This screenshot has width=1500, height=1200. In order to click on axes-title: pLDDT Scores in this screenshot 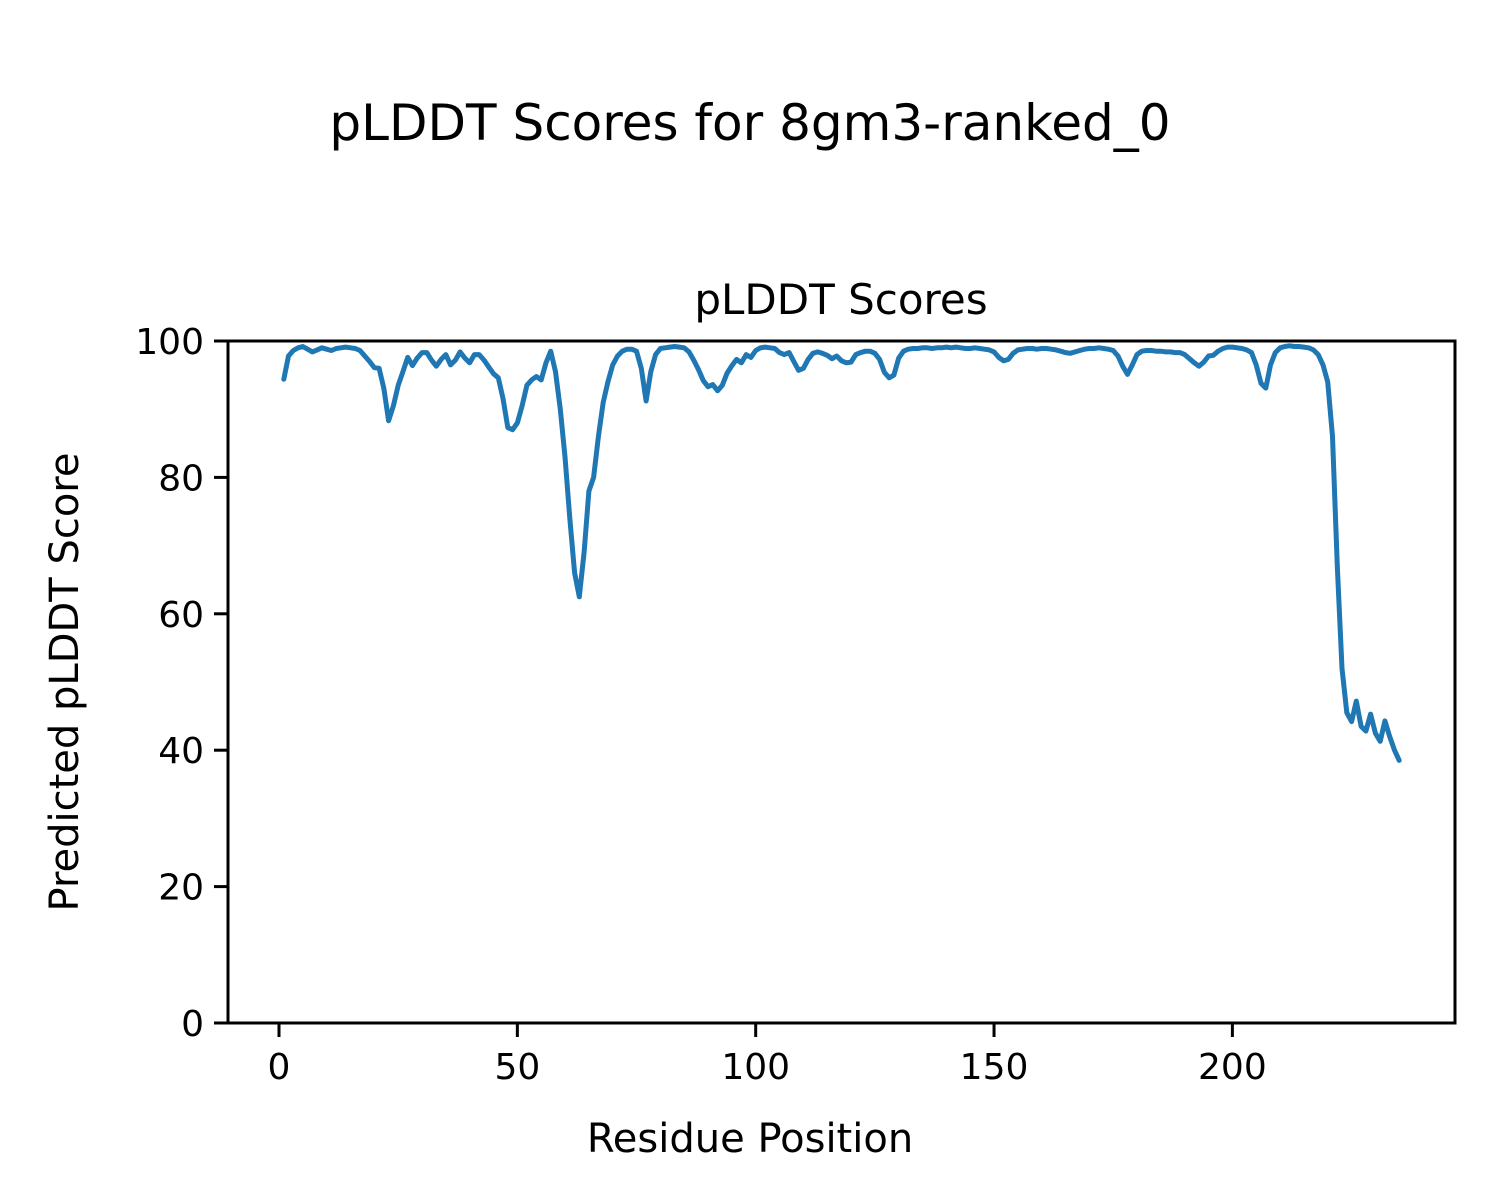, I will do `click(840, 299)`.